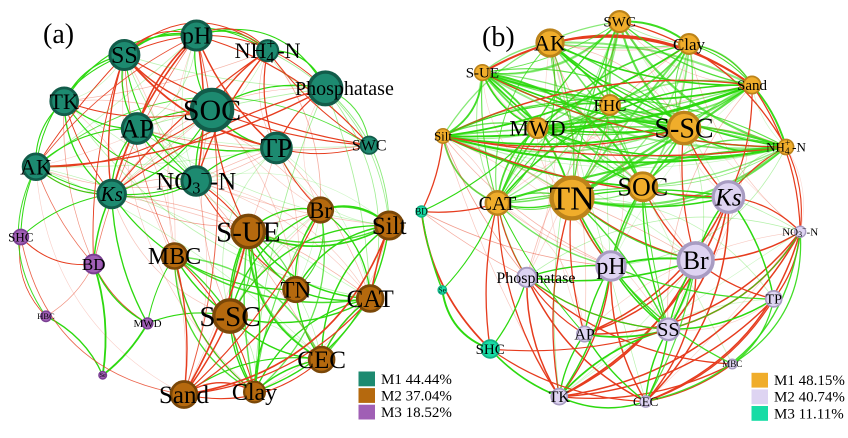 The width and height of the screenshot is (848, 438). I want to click on svg-text: M2 40.74%, so click(809, 398).